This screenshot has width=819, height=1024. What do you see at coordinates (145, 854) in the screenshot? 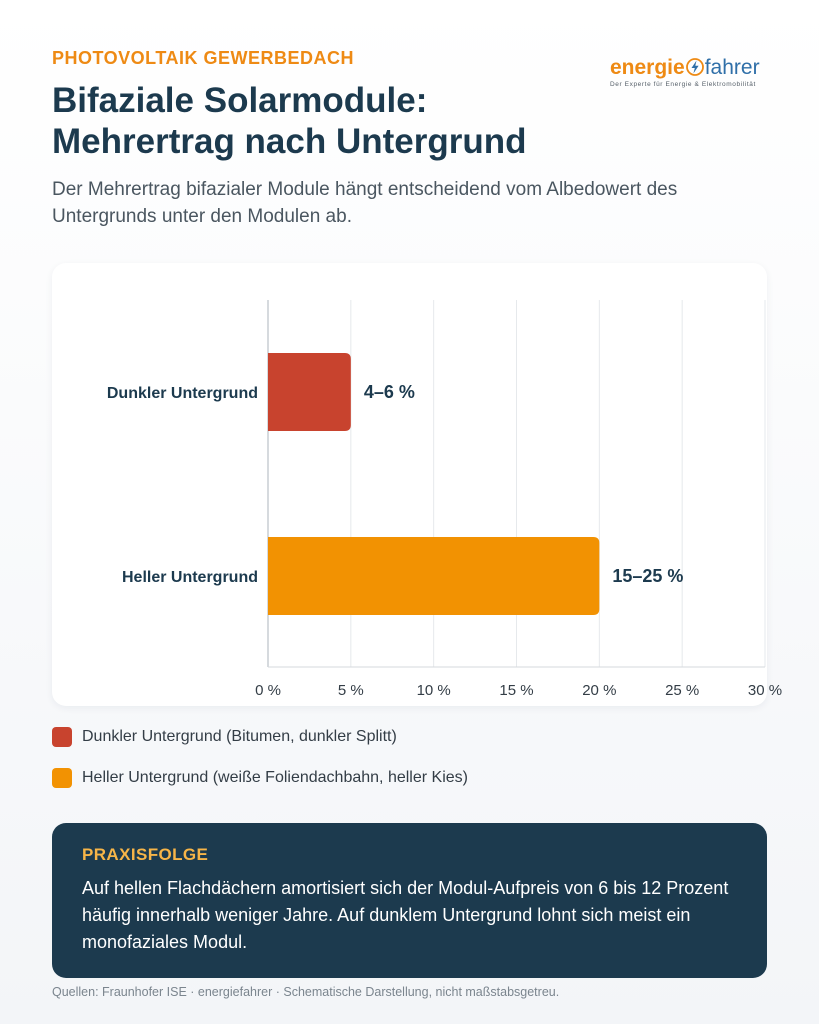
I see `callout-title: PRAXISFOLGE` at bounding box center [145, 854].